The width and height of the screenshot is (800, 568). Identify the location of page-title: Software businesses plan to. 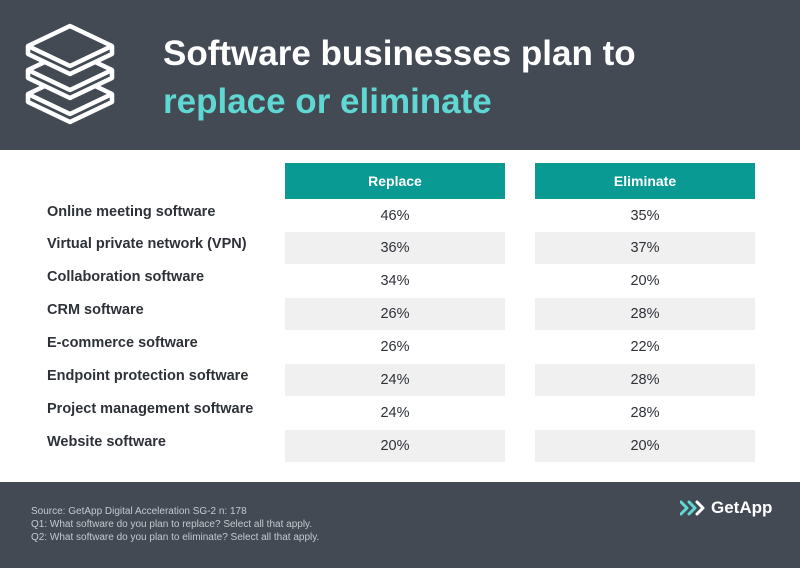
(399, 53).